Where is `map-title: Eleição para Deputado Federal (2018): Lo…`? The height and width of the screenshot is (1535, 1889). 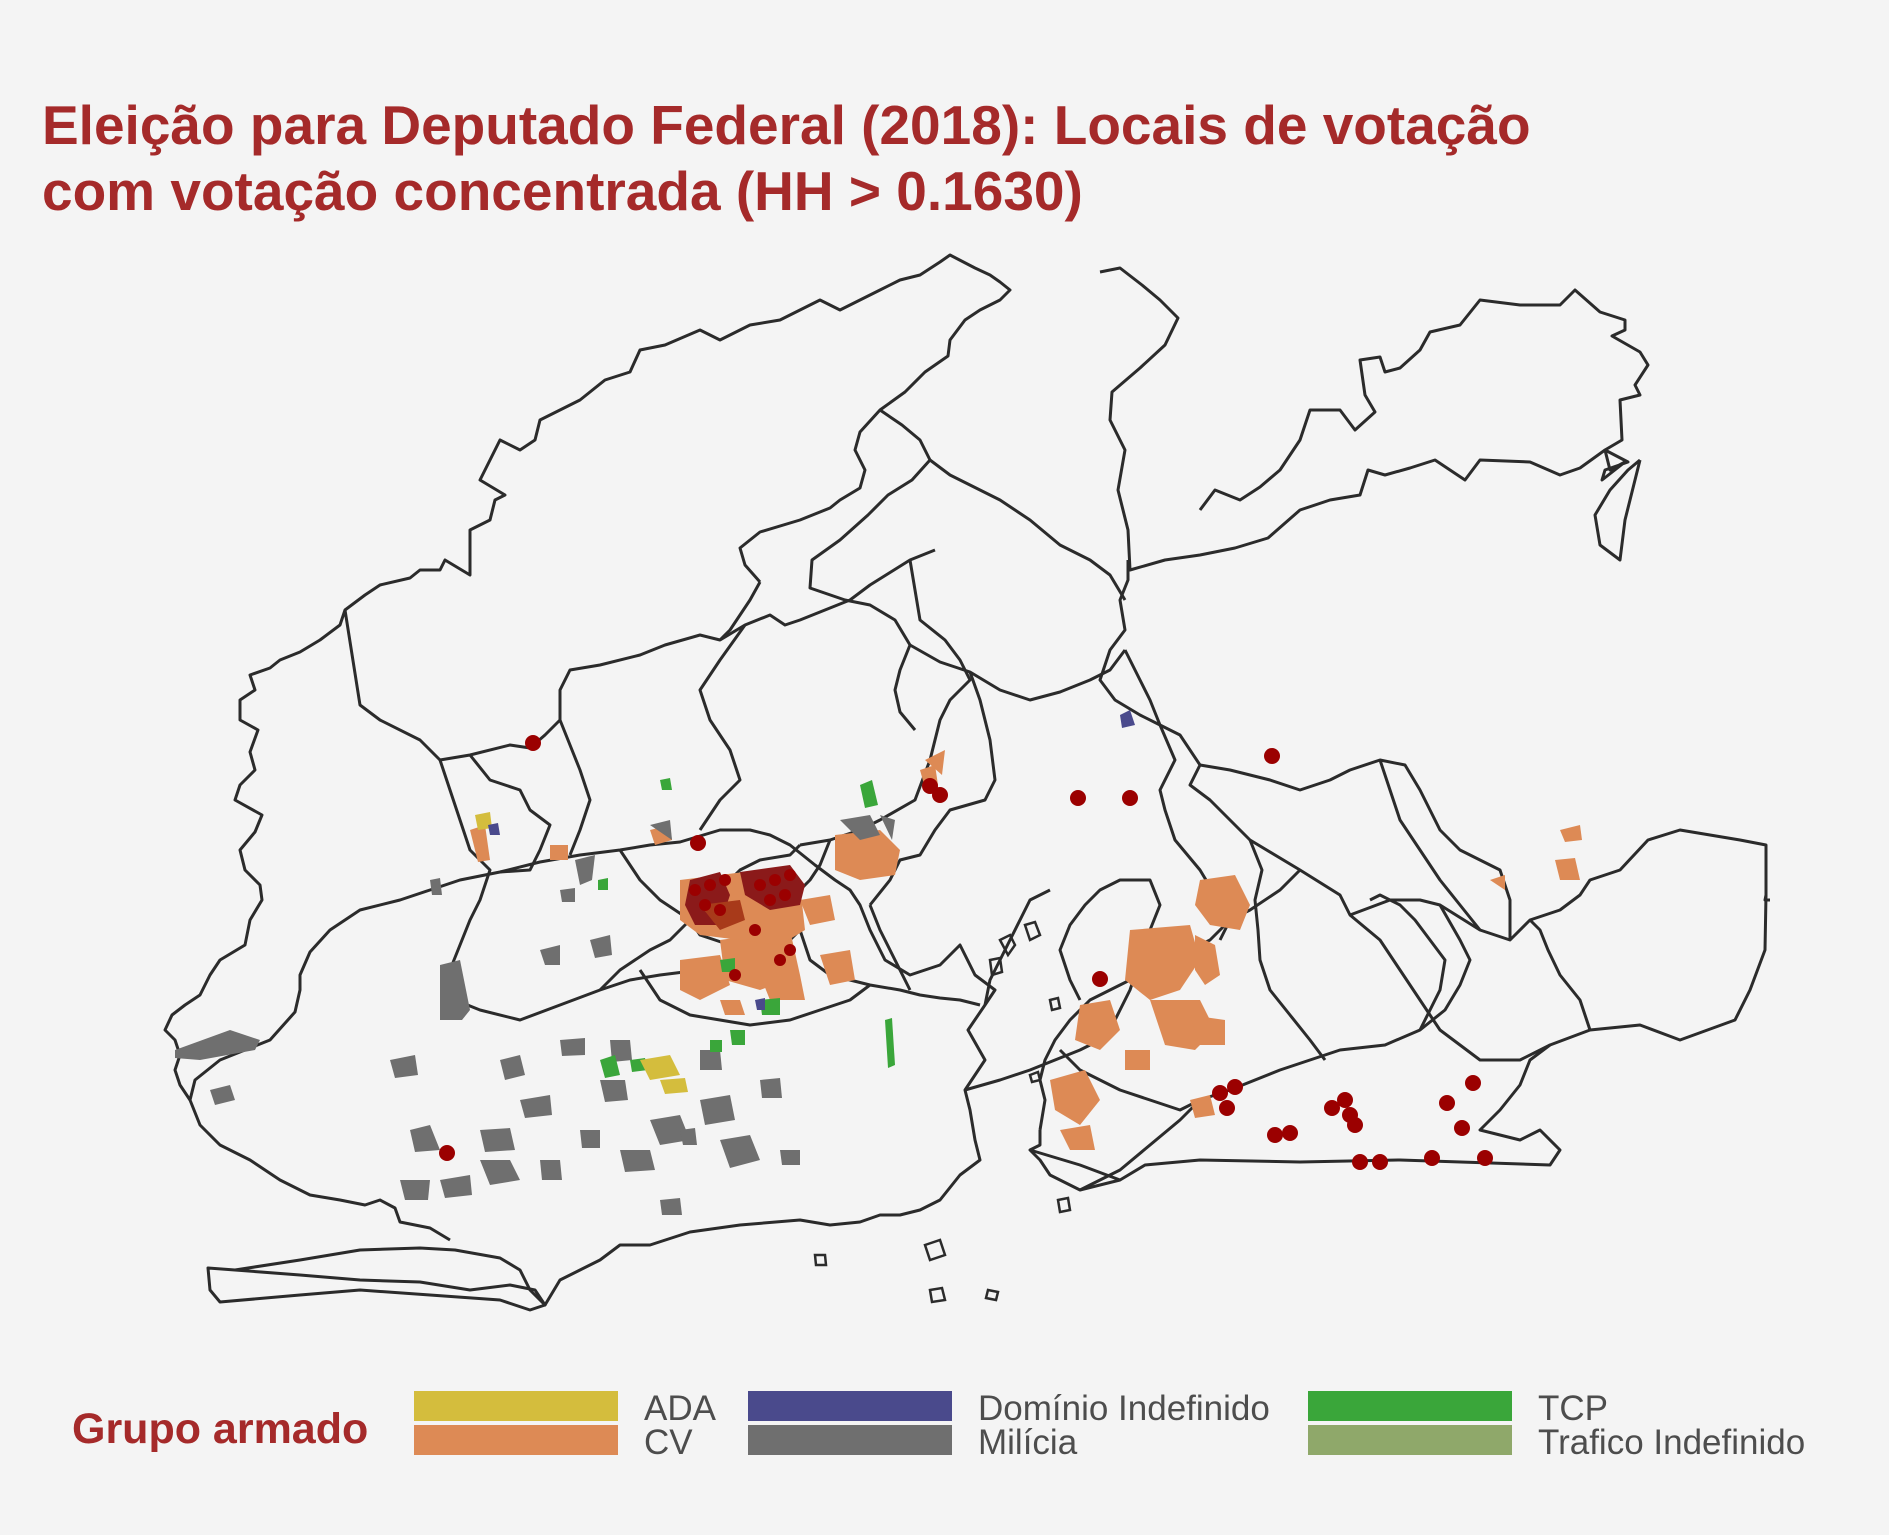
map-title: Eleição para Deputado Federal (2018): Lo… is located at coordinates (922, 158).